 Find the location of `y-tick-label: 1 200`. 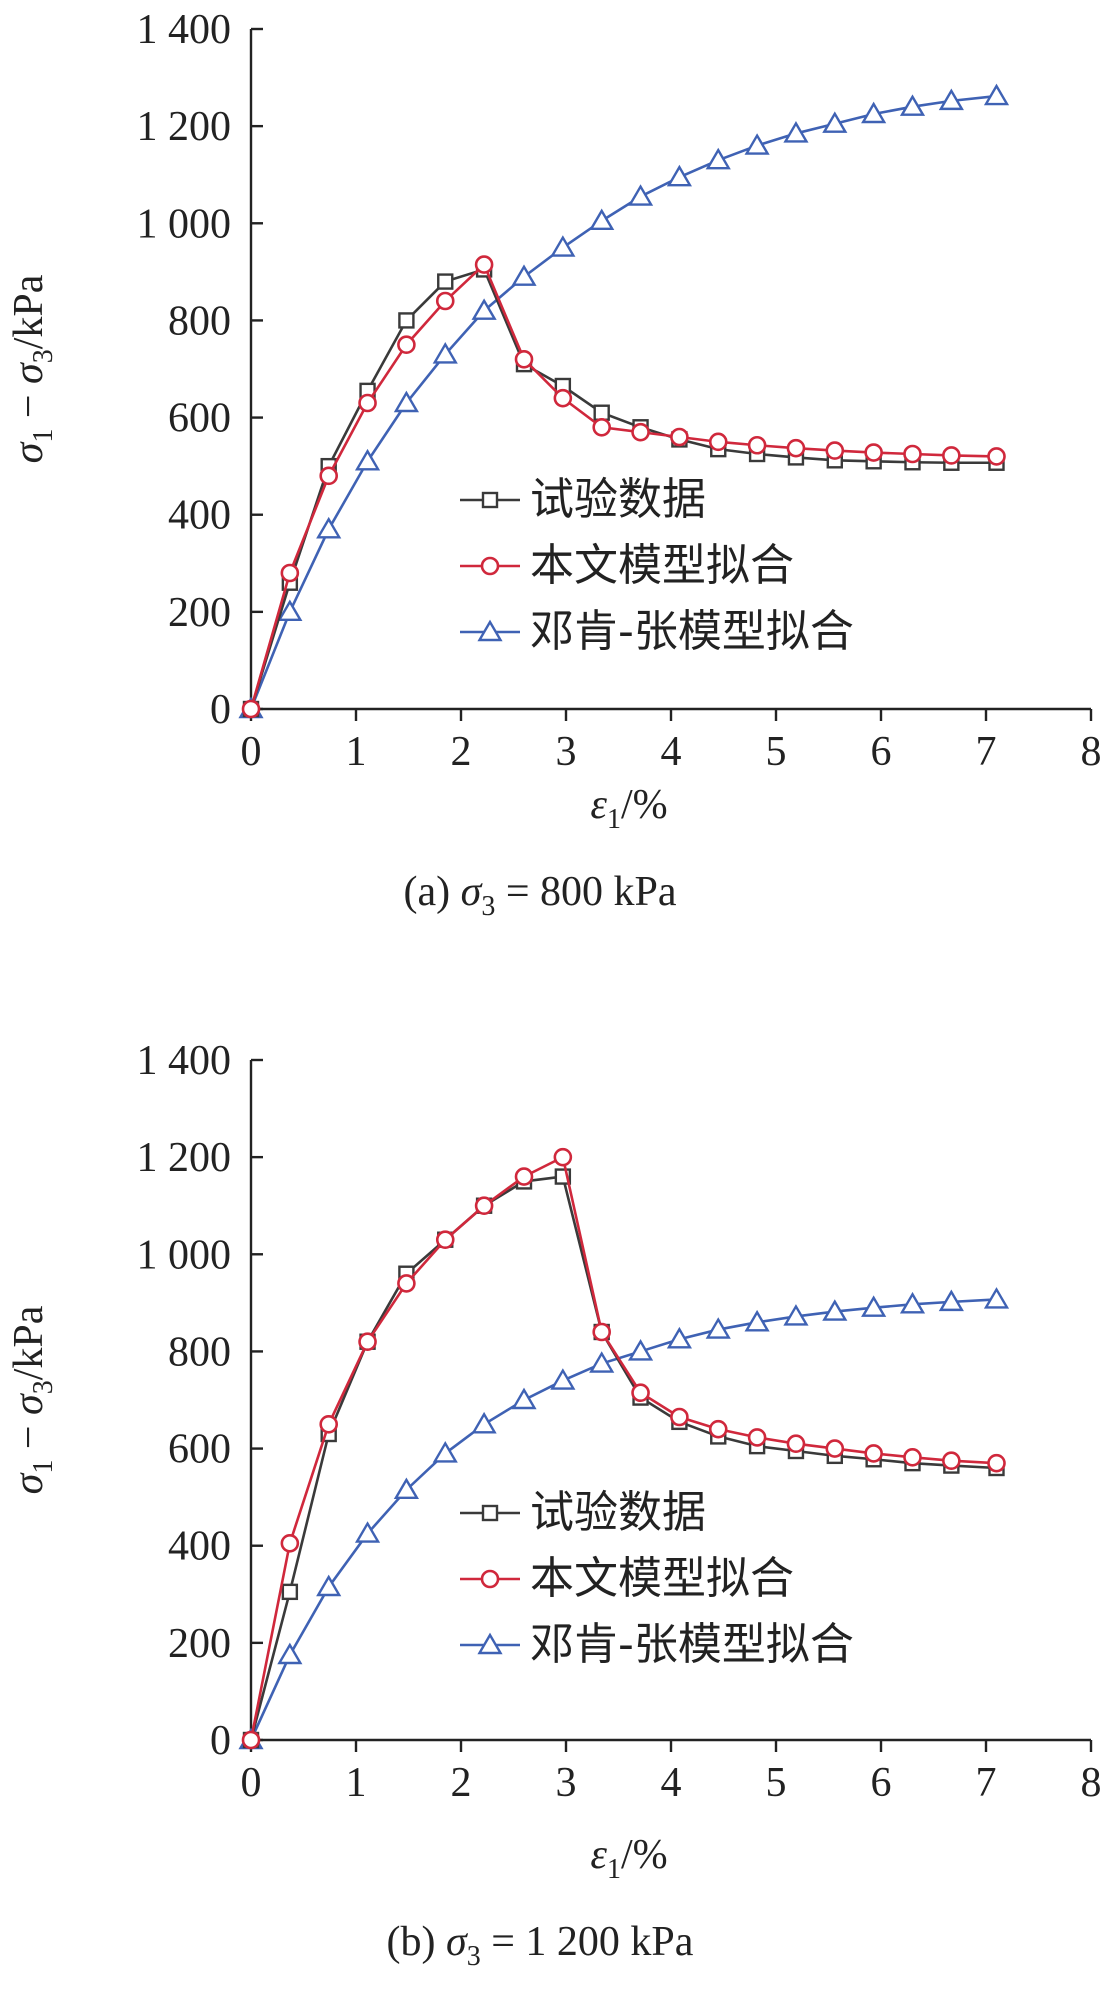

y-tick-label: 1 200 is located at coordinates (184, 127).